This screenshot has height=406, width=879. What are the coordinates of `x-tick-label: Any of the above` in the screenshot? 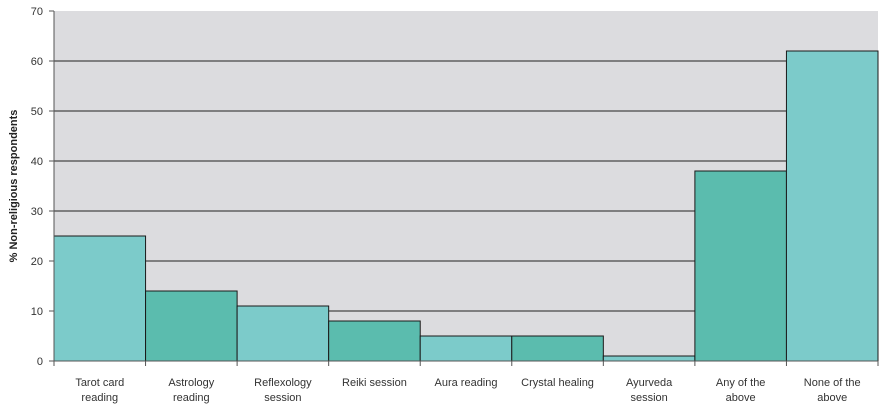 It's located at (741, 390).